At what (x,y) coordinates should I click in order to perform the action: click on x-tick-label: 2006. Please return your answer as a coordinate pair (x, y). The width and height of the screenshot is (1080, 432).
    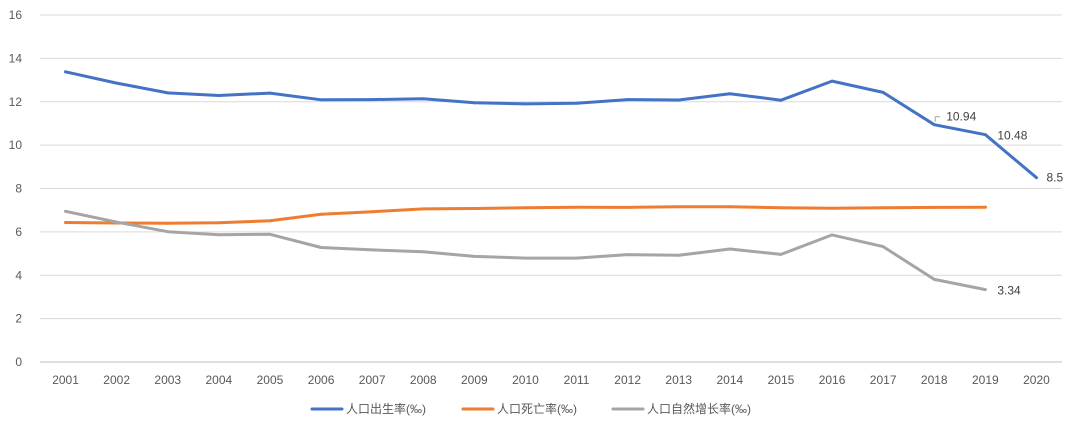
    Looking at the image, I should click on (321, 380).